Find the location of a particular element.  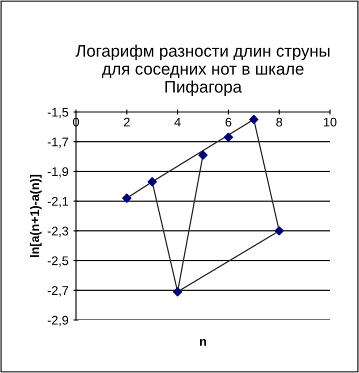

y-tick-label: -1,7 is located at coordinates (58, 143).